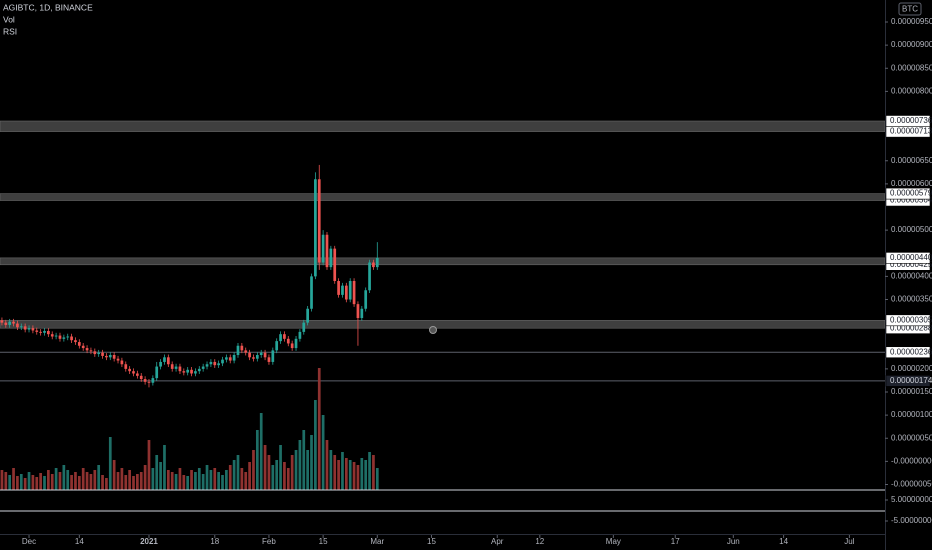 The height and width of the screenshot is (550, 932). What do you see at coordinates (9, 19) in the screenshot?
I see `indicator-label: Vol` at bounding box center [9, 19].